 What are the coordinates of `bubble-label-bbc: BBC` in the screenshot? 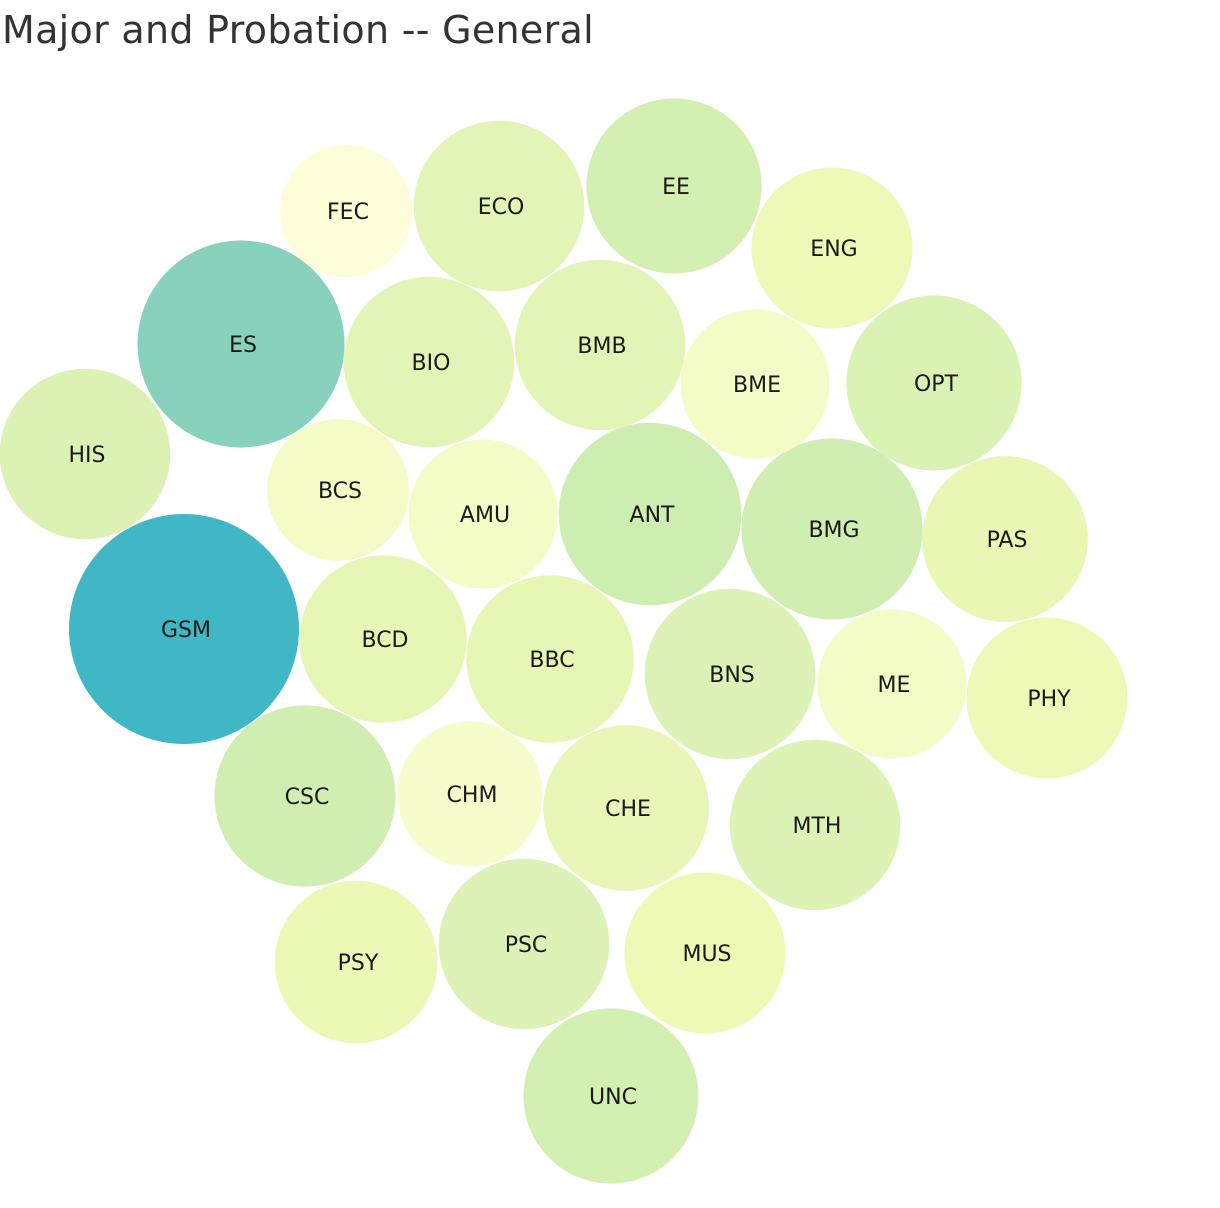 It's located at (551, 660).